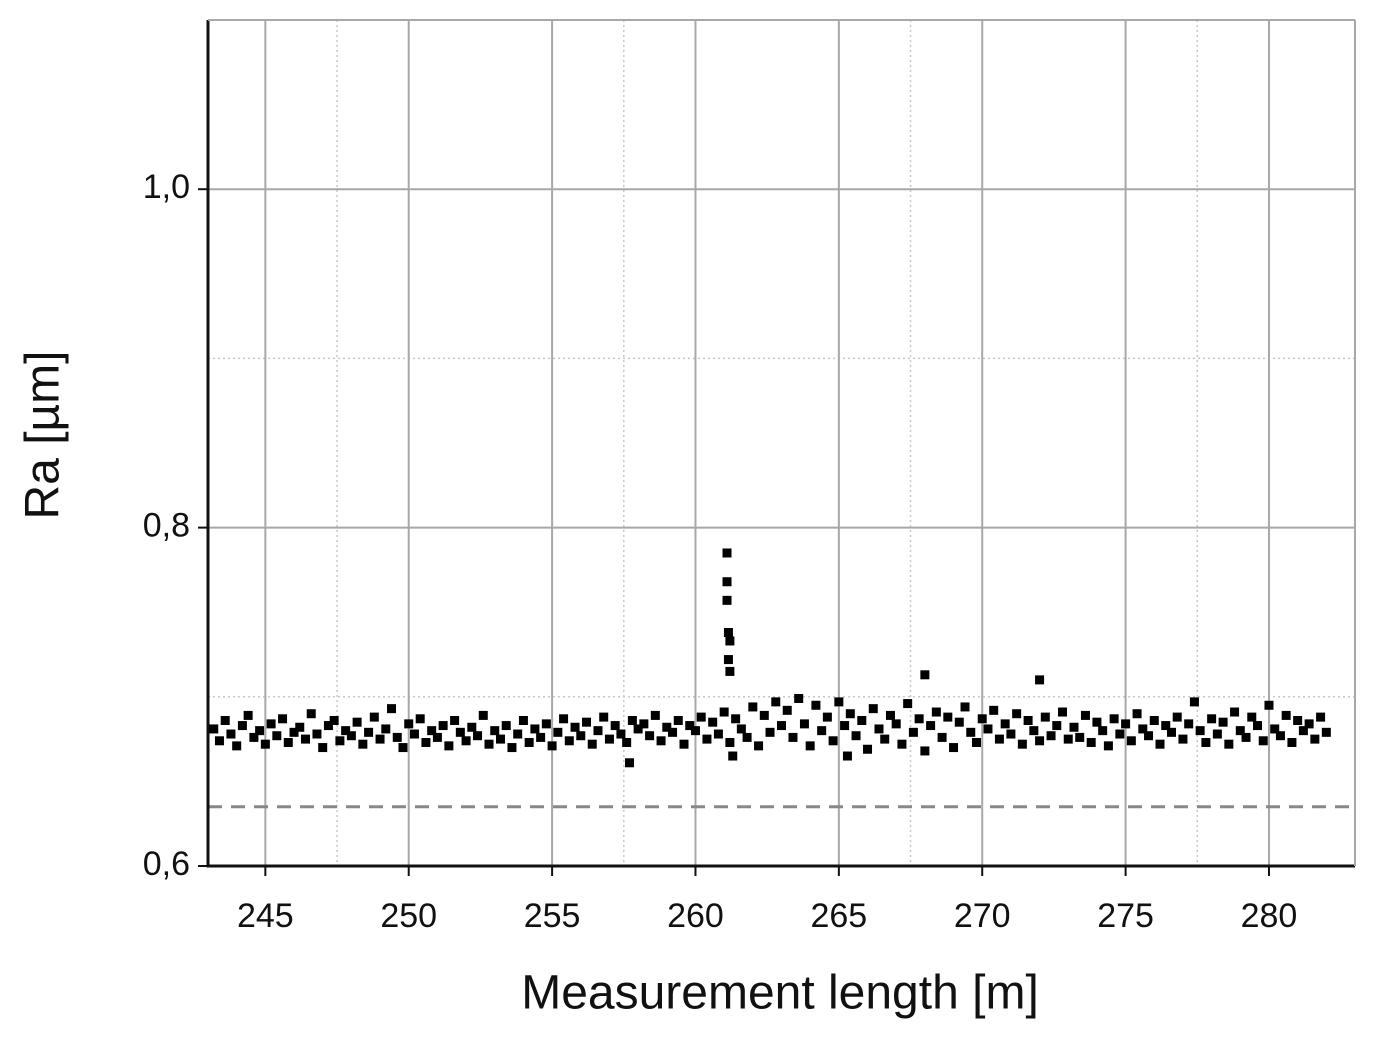 The height and width of the screenshot is (1054, 1373). What do you see at coordinates (695, 916) in the screenshot?
I see `x-tick-label: 260` at bounding box center [695, 916].